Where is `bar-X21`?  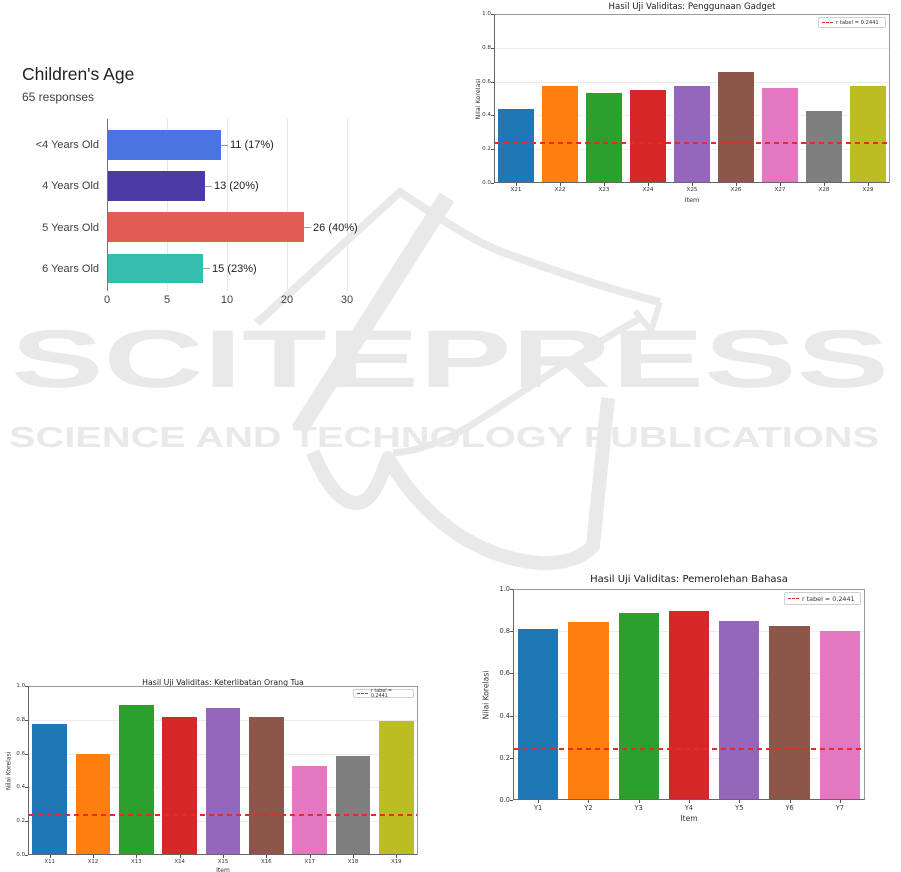
bar-X21 is located at coordinates (516, 145).